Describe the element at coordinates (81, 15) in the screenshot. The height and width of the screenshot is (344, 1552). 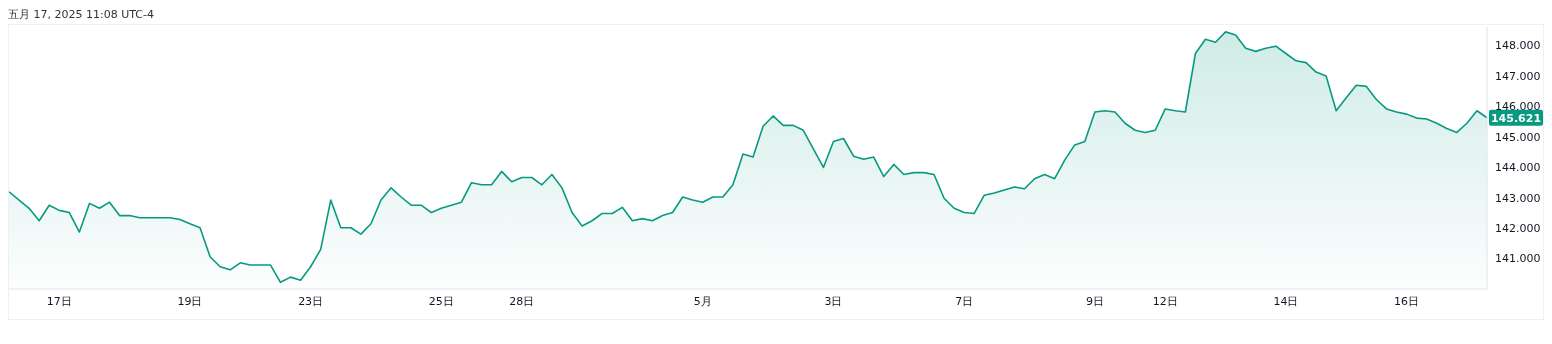
I see `chart-title: 五月 17, 2025 11:08 UTC-4` at that location.